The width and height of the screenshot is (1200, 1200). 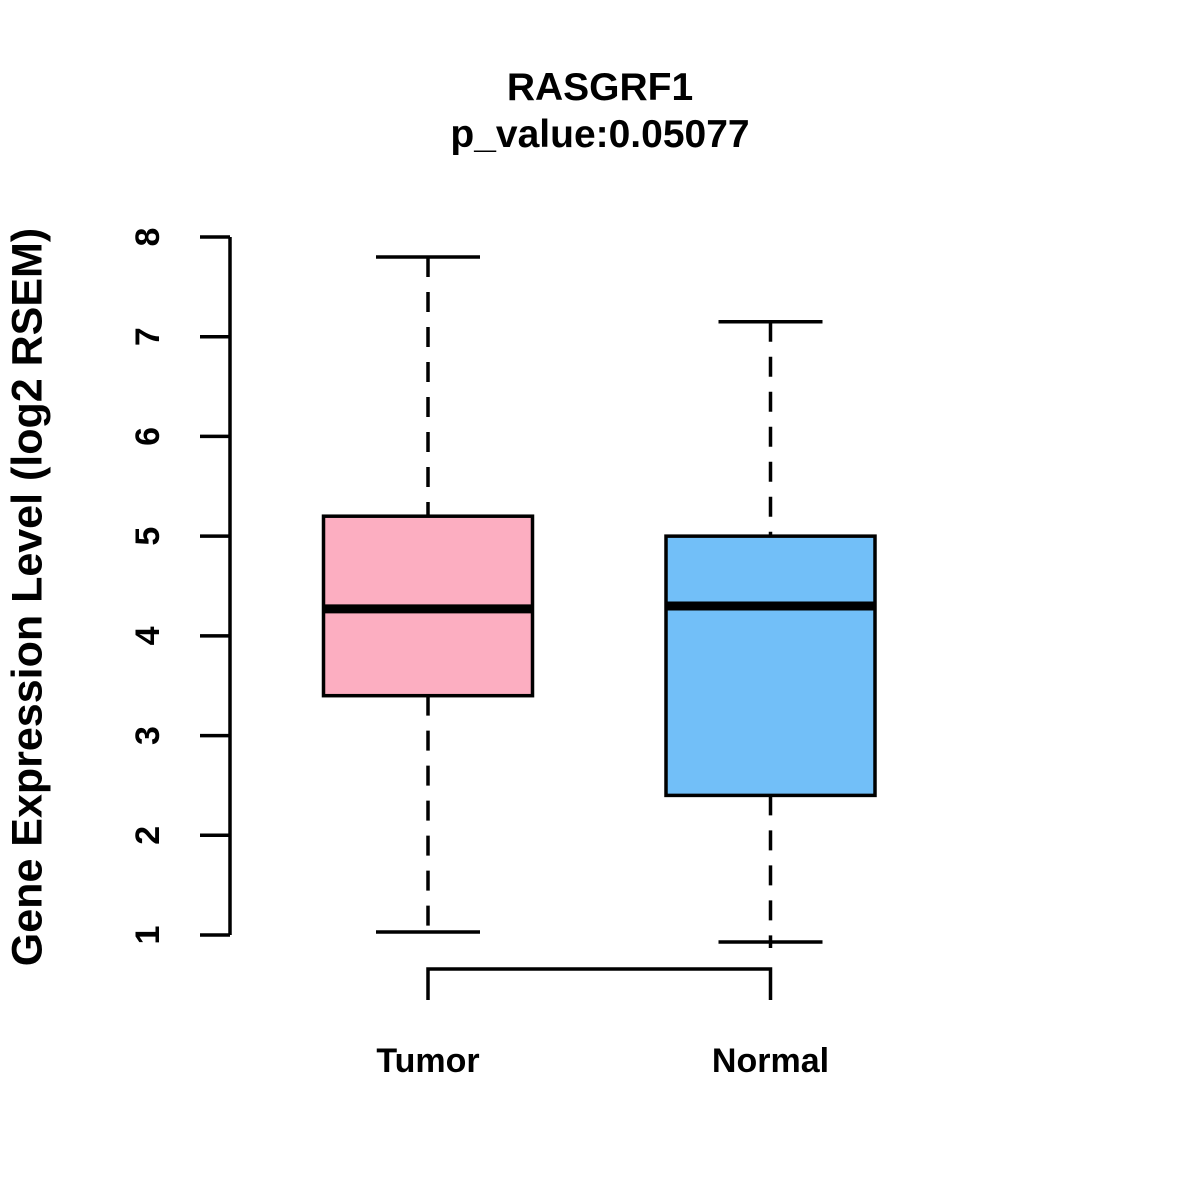 I want to click on chart-title: RASGRF1, so click(x=600, y=87).